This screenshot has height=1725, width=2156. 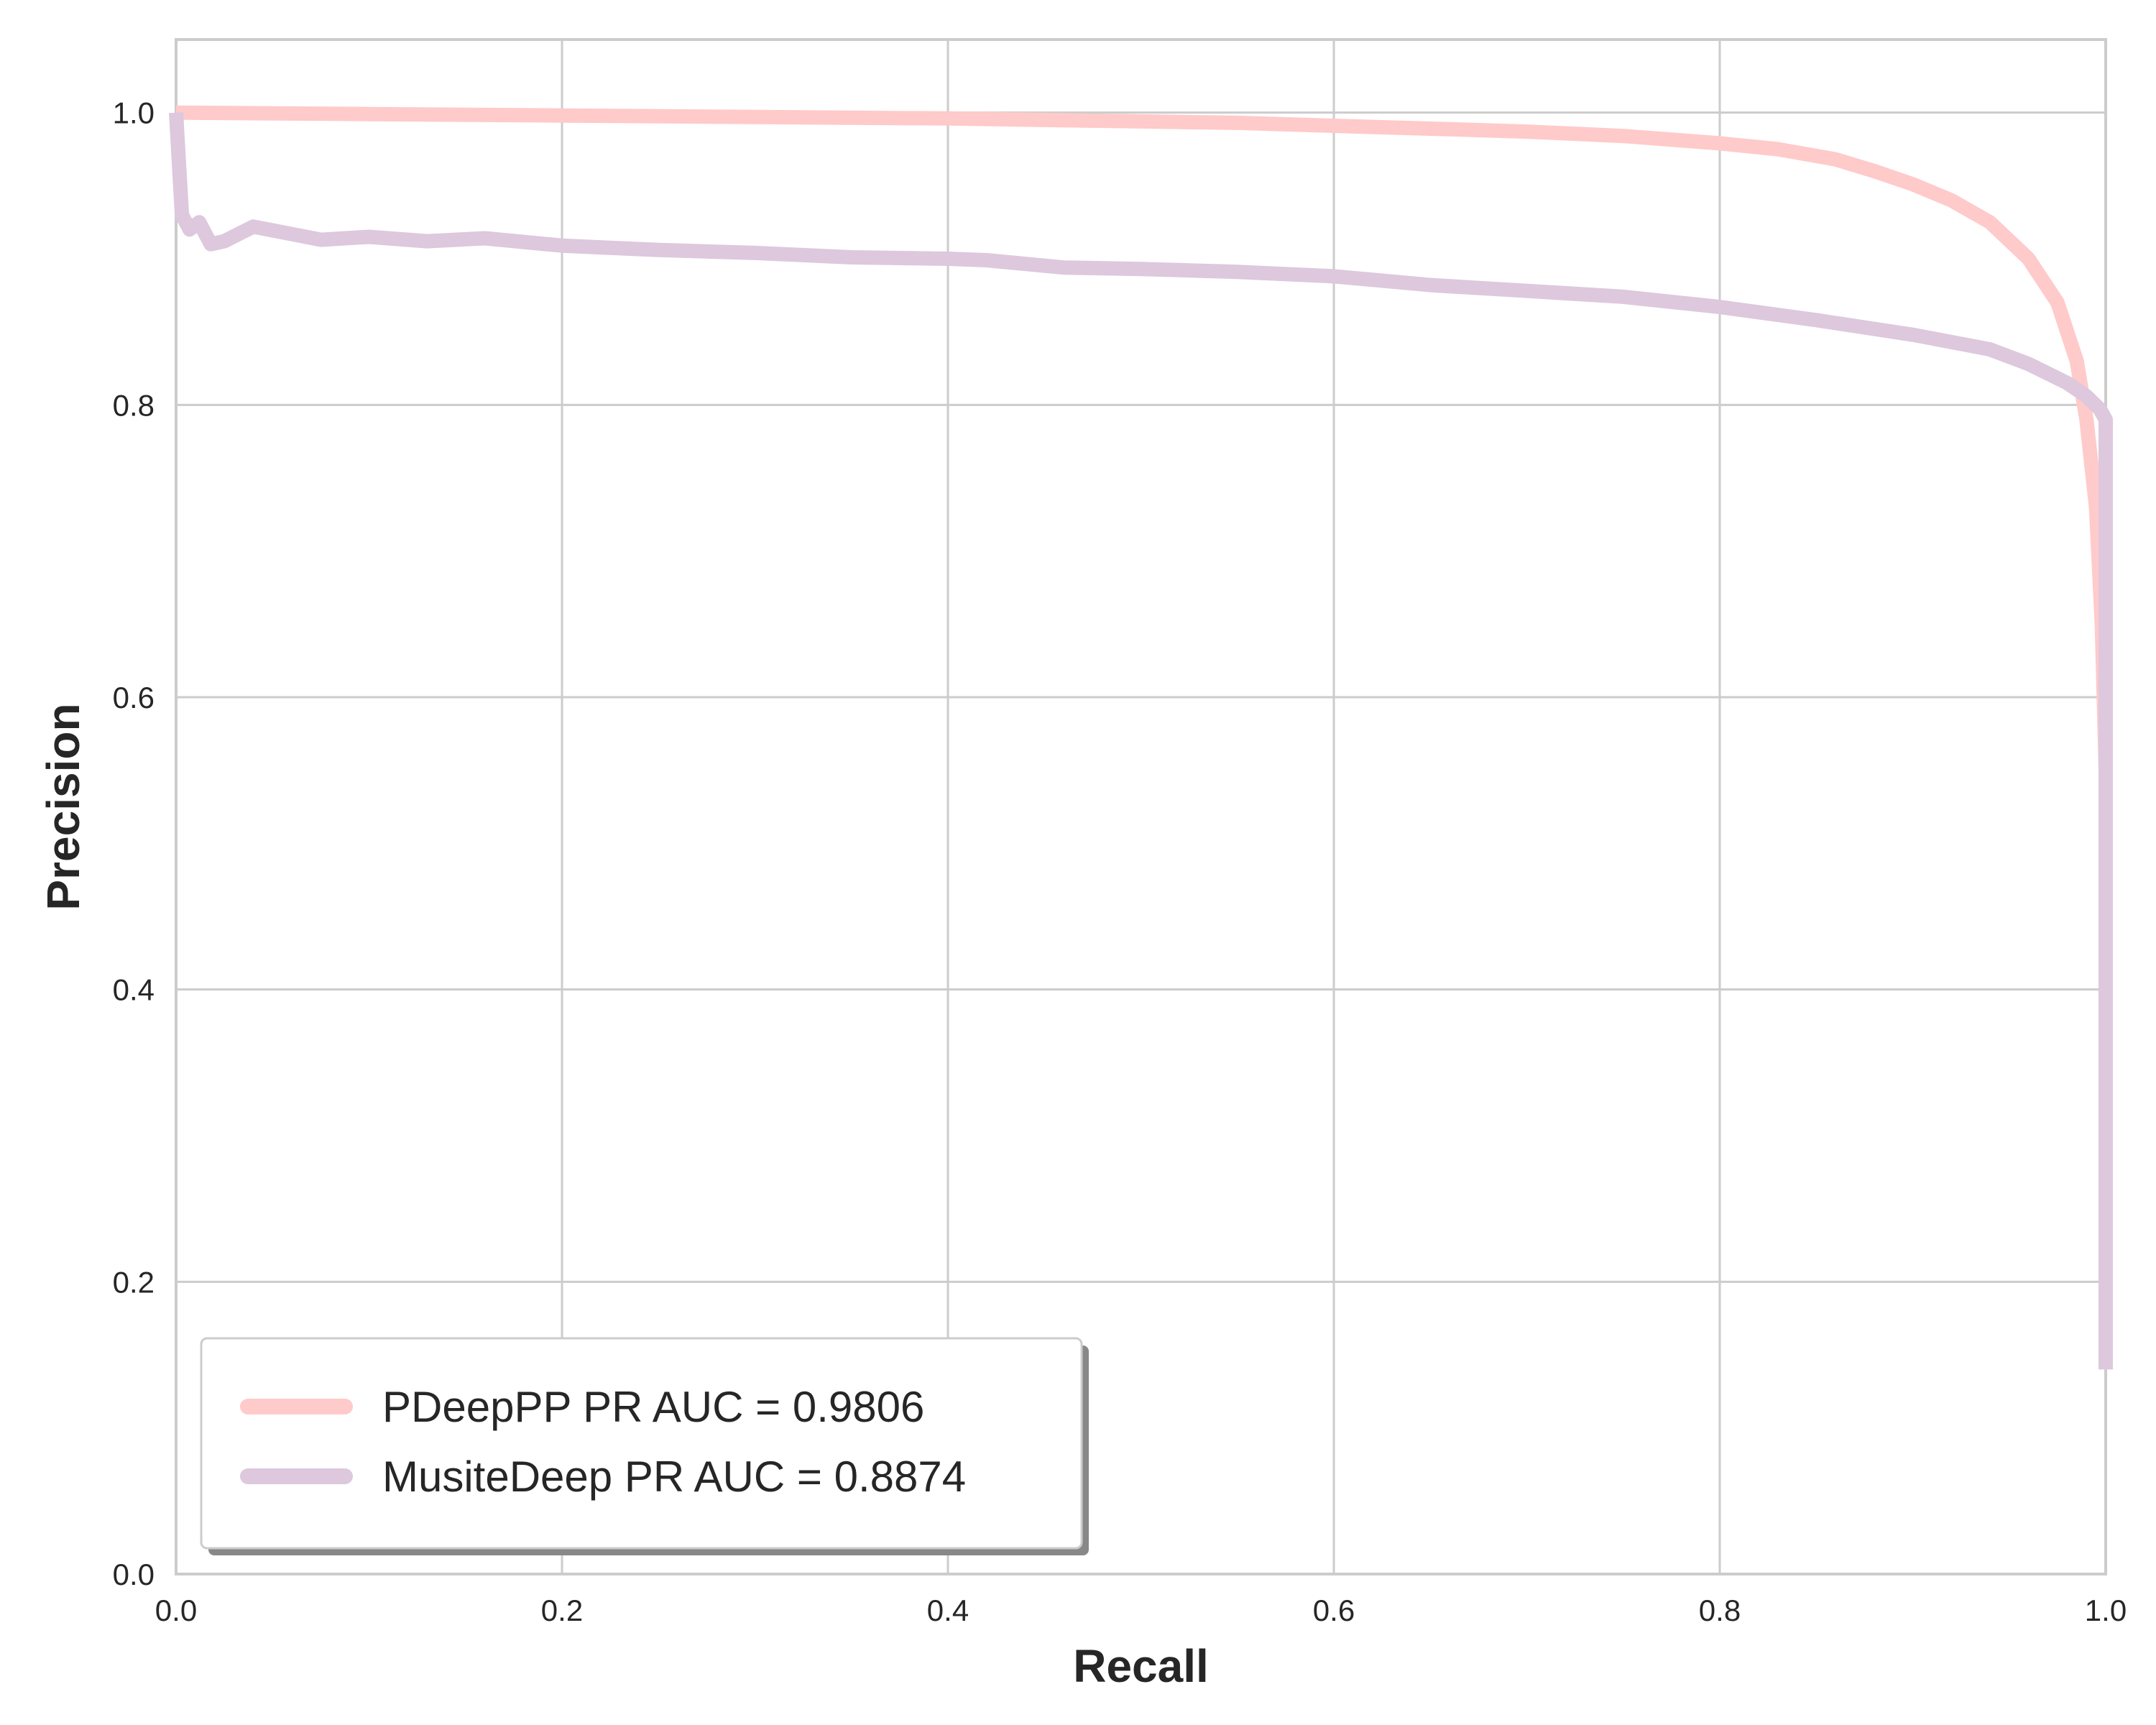 I want to click on x-tick-labels: 0.0 0.2 0.4 0.6 0.8 1.0, so click(x=1141, y=1610).